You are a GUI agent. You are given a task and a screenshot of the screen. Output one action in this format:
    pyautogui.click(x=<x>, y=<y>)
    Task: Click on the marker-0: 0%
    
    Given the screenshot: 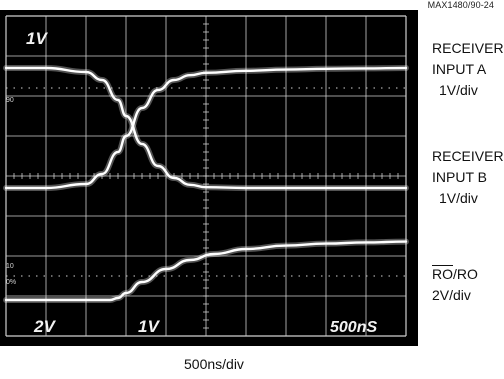 What is the action you would take?
    pyautogui.click(x=11, y=282)
    